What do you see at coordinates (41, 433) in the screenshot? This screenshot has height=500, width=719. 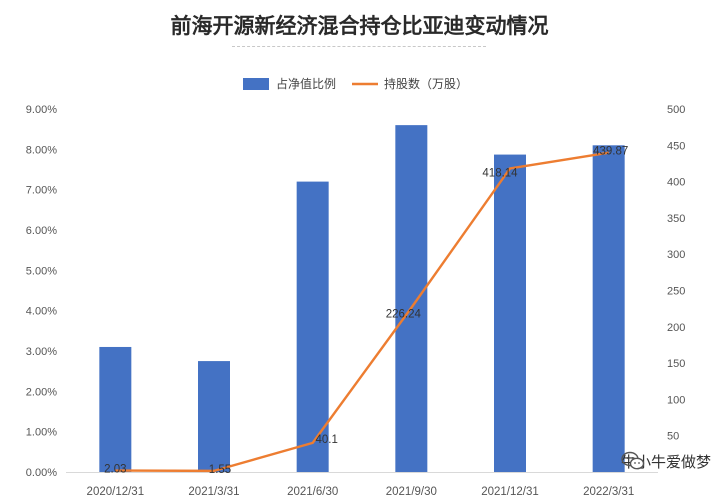 I see `y-left-tick-label: 1.00%` at bounding box center [41, 433].